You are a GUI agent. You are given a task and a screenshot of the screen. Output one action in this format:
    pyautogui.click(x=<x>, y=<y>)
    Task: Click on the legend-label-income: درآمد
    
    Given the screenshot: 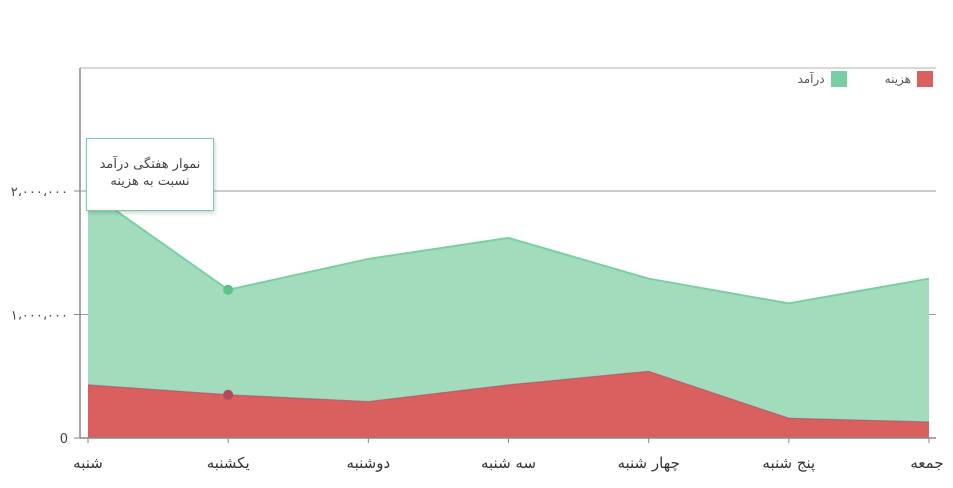 What is the action you would take?
    pyautogui.click(x=811, y=79)
    